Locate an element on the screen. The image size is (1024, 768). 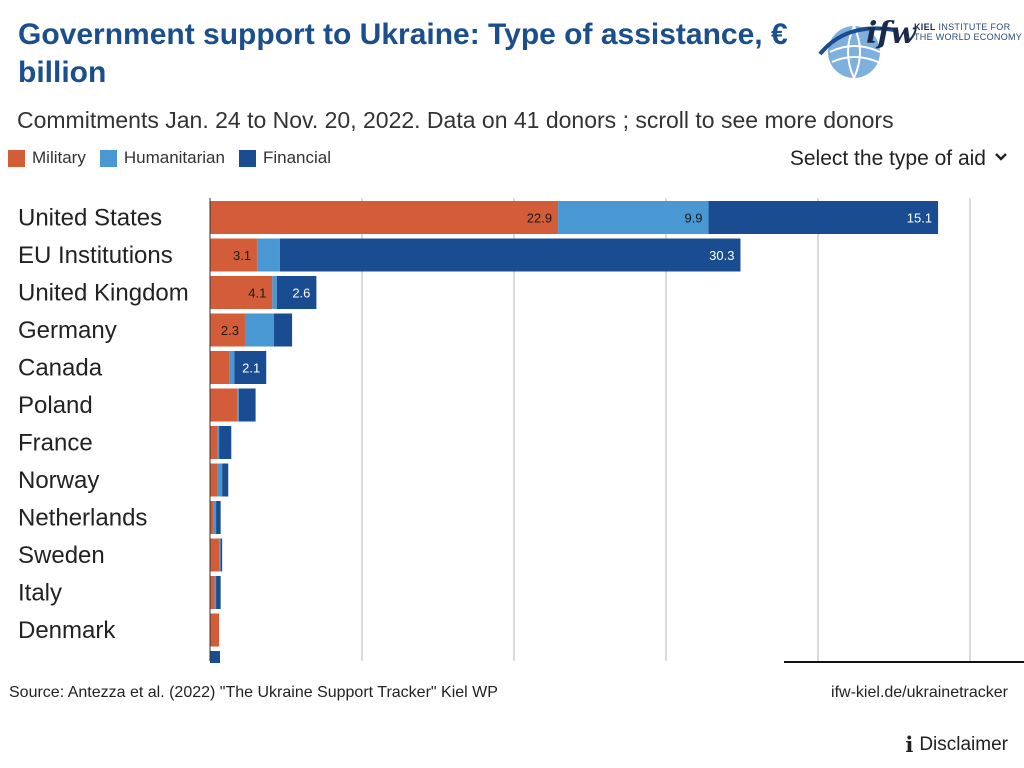
data-label: 4.1 is located at coordinates (257, 293).